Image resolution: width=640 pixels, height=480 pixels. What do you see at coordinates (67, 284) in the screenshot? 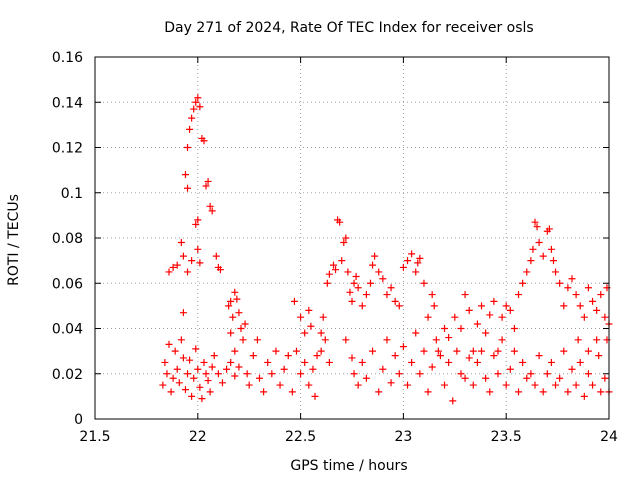
I see `y-tick-label: 0.06` at bounding box center [67, 284].